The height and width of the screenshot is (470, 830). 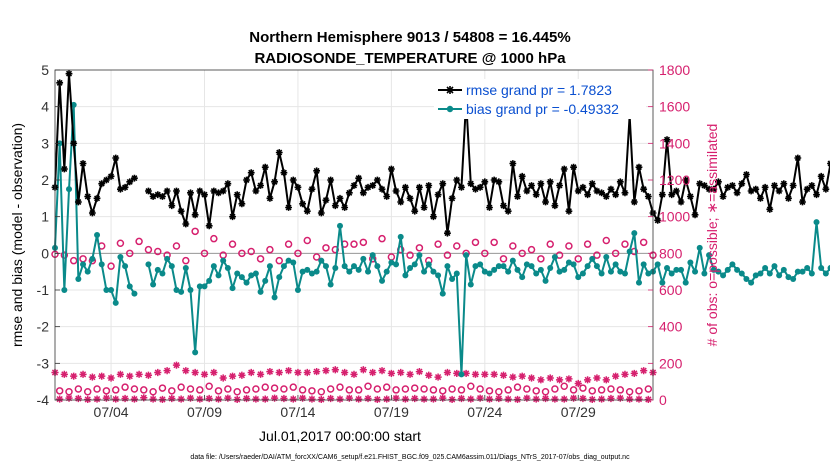 I want to click on left-y-tick-label: -2, so click(x=43, y=327).